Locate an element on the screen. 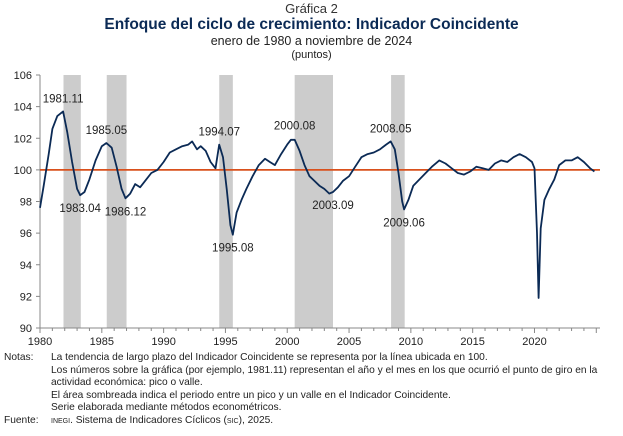 The image size is (623, 436). turning-point-label: 1981.11 is located at coordinates (63, 99).